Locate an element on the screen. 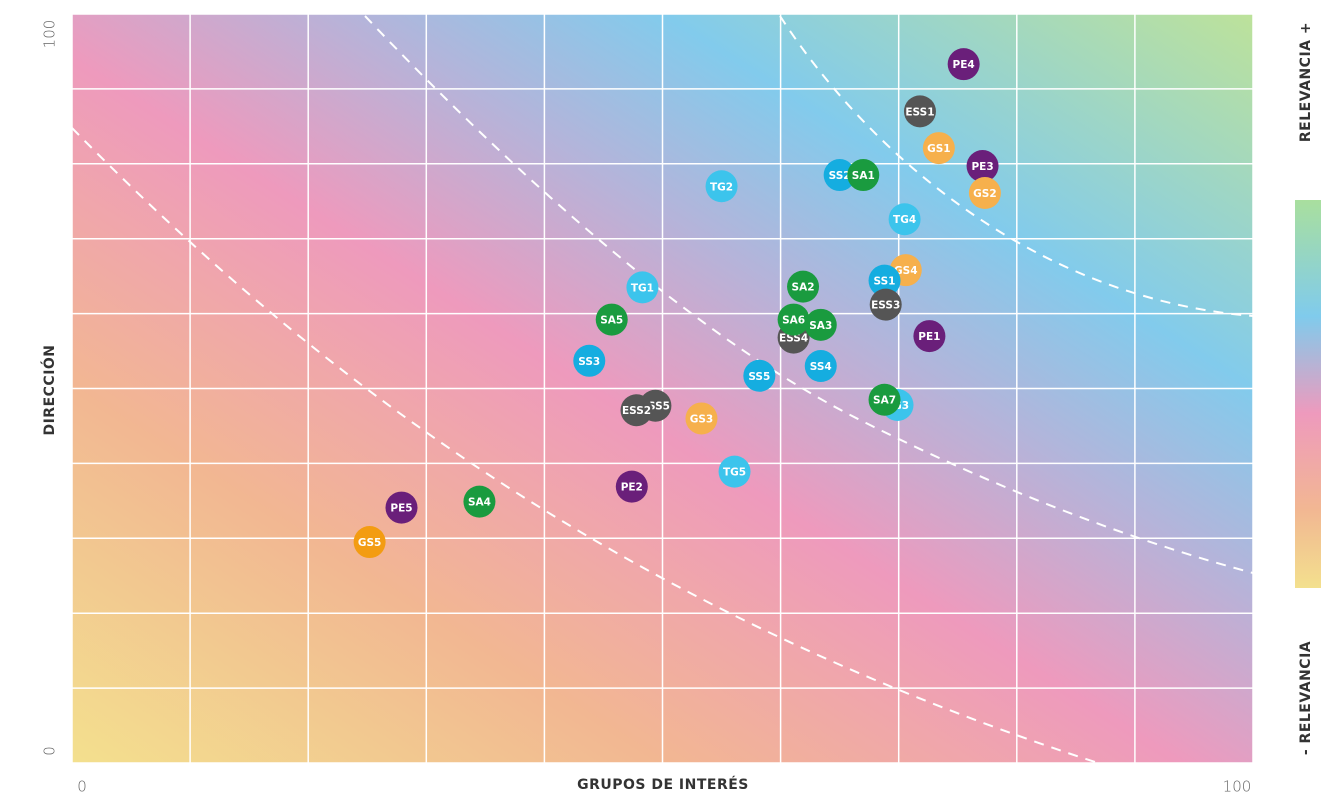  point: SS5 is located at coordinates (759, 375).